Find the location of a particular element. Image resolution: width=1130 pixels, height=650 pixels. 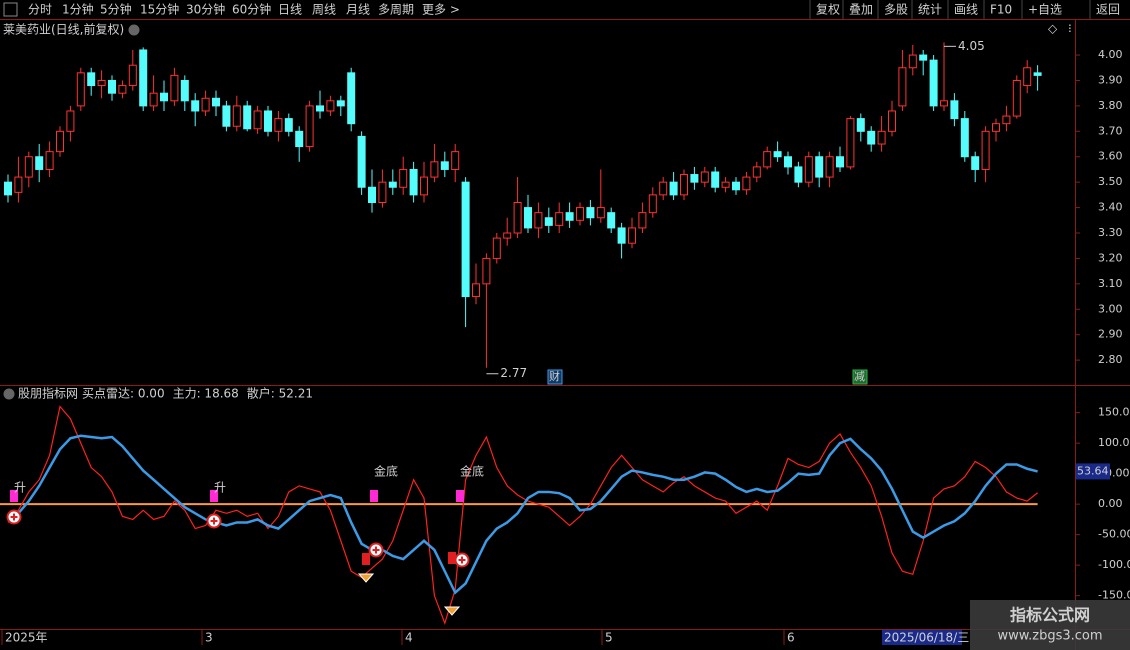

cursor-date-box is located at coordinates (922, 637).